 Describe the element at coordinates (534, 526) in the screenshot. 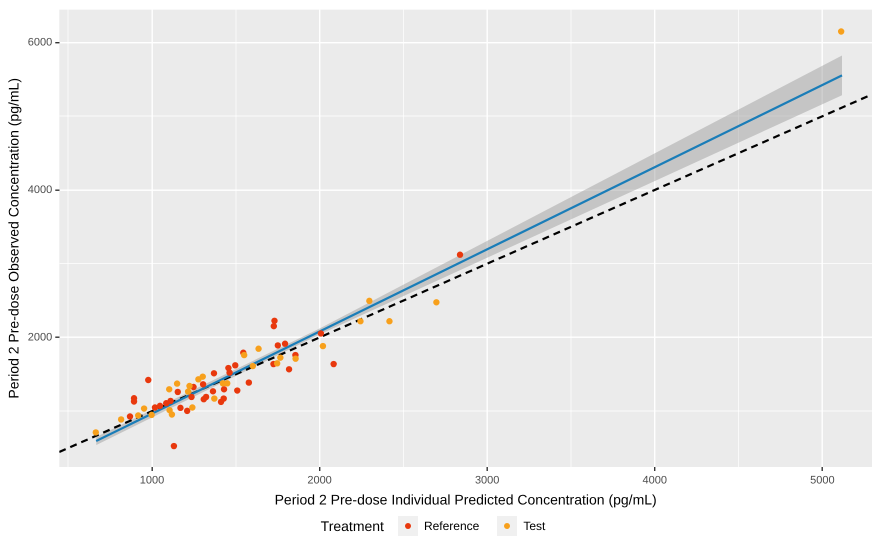

I see `legend-label: Test` at that location.